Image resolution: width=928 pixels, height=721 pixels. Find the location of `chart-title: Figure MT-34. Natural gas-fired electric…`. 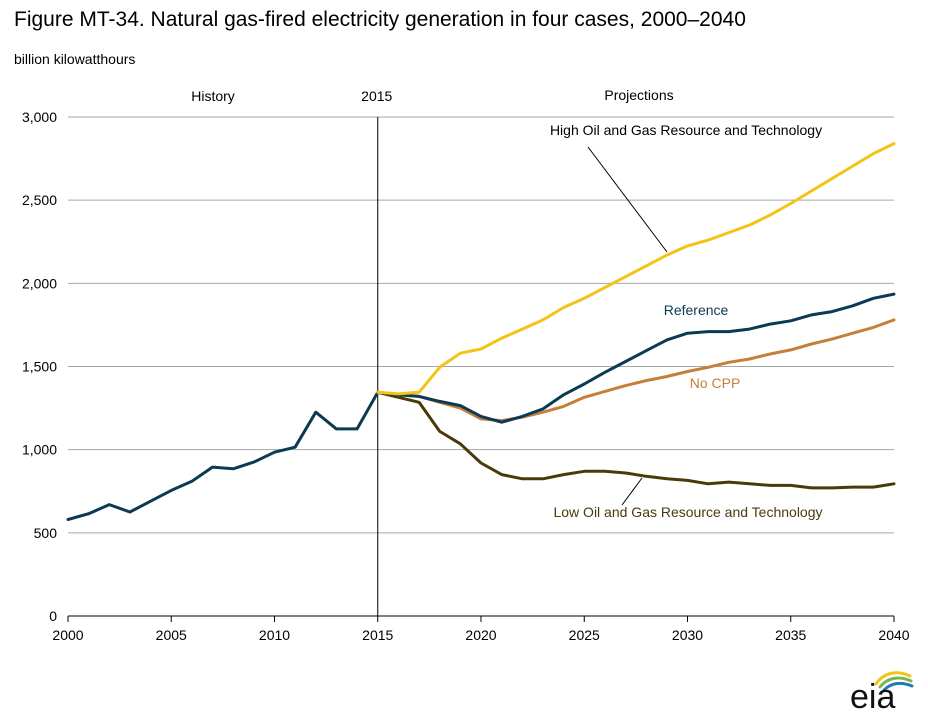

chart-title: Figure MT-34. Natural gas-fired electric… is located at coordinates (380, 19).